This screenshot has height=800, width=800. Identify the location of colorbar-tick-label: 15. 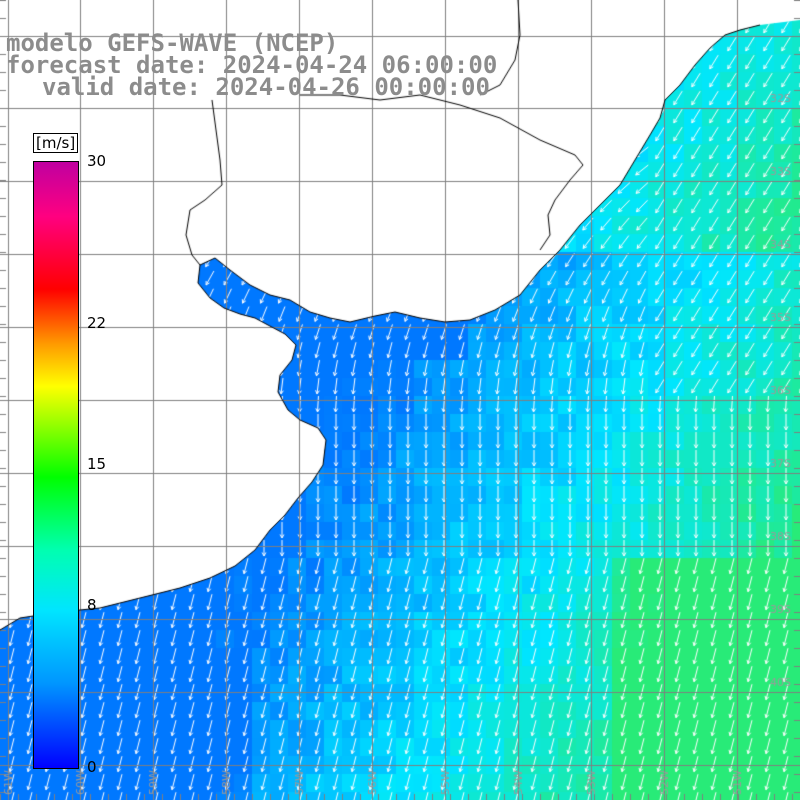
(97, 464).